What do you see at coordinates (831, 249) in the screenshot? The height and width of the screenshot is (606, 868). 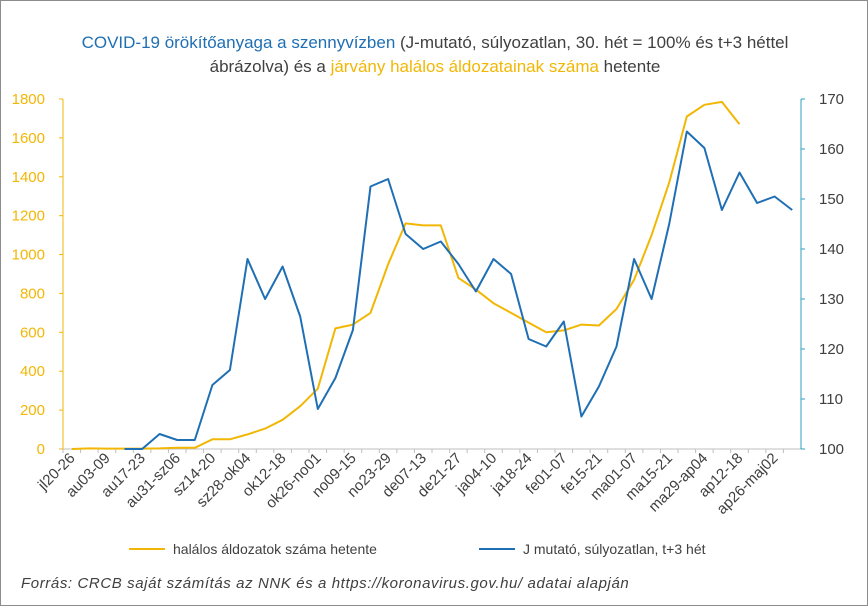 I see `y-right-tick-label: 140` at bounding box center [831, 249].